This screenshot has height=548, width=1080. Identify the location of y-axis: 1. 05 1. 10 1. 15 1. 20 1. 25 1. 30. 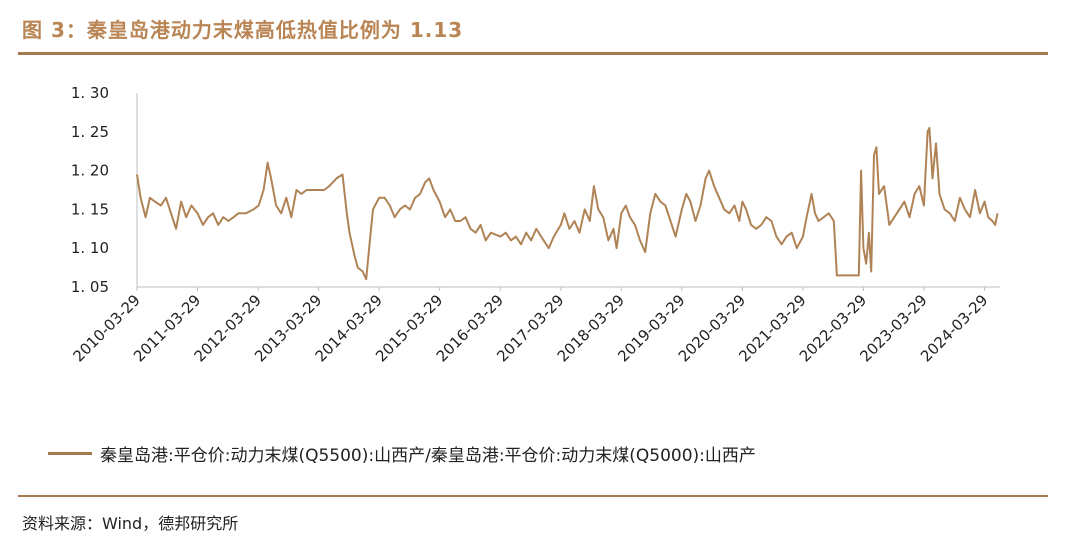
(104, 190).